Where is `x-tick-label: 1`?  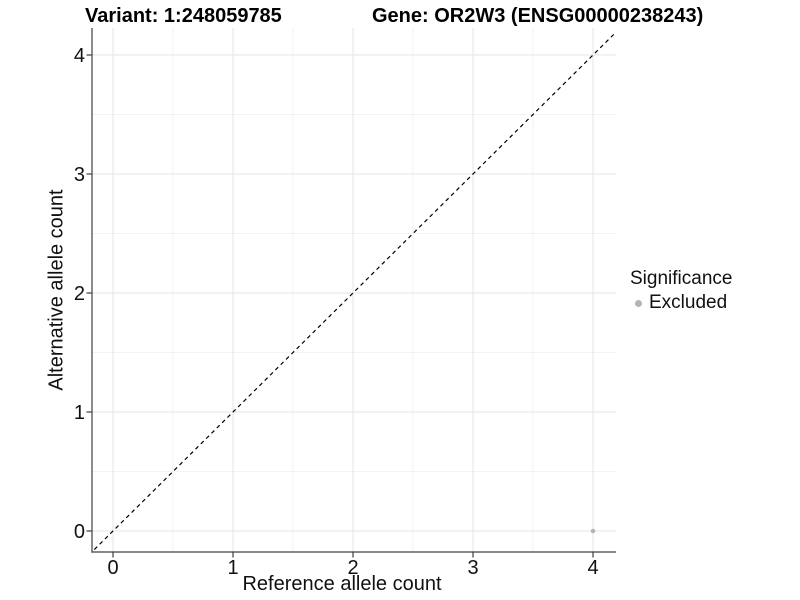 x-tick-label: 1 is located at coordinates (232, 568).